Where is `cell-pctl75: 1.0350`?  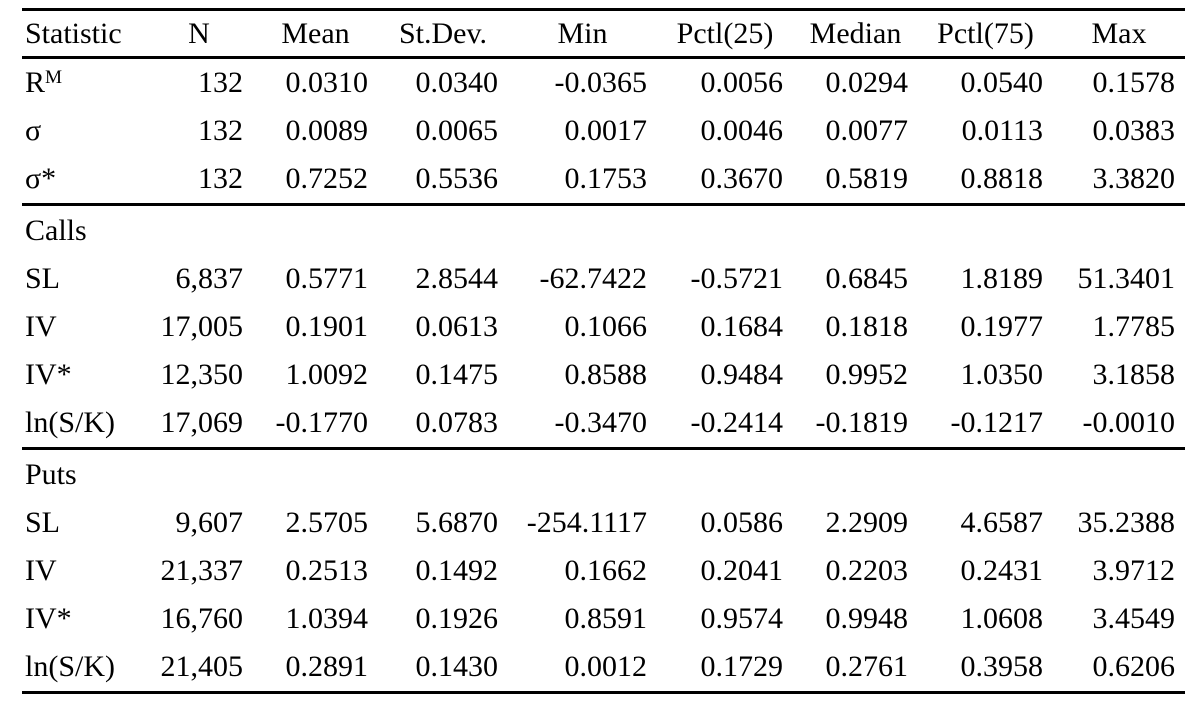 cell-pctl75: 1.0350 is located at coordinates (1002, 374).